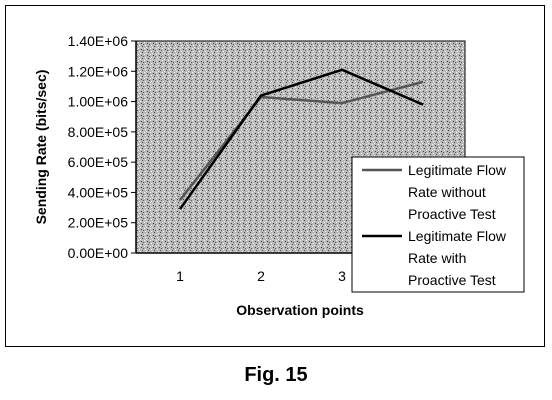  I want to click on legend-label-2: Proactive Test, so click(452, 280).